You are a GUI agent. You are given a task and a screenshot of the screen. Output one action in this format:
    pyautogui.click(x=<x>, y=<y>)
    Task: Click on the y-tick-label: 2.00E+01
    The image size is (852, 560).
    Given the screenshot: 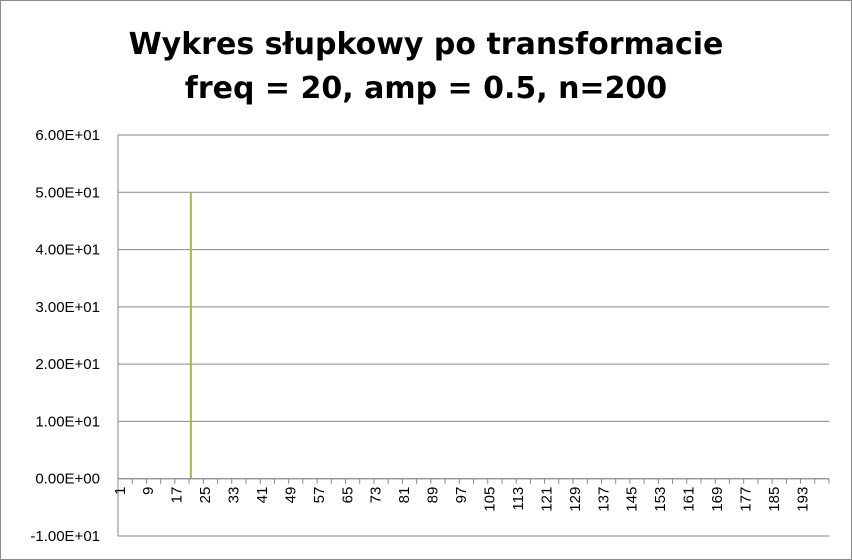 What is the action you would take?
    pyautogui.click(x=67, y=364)
    